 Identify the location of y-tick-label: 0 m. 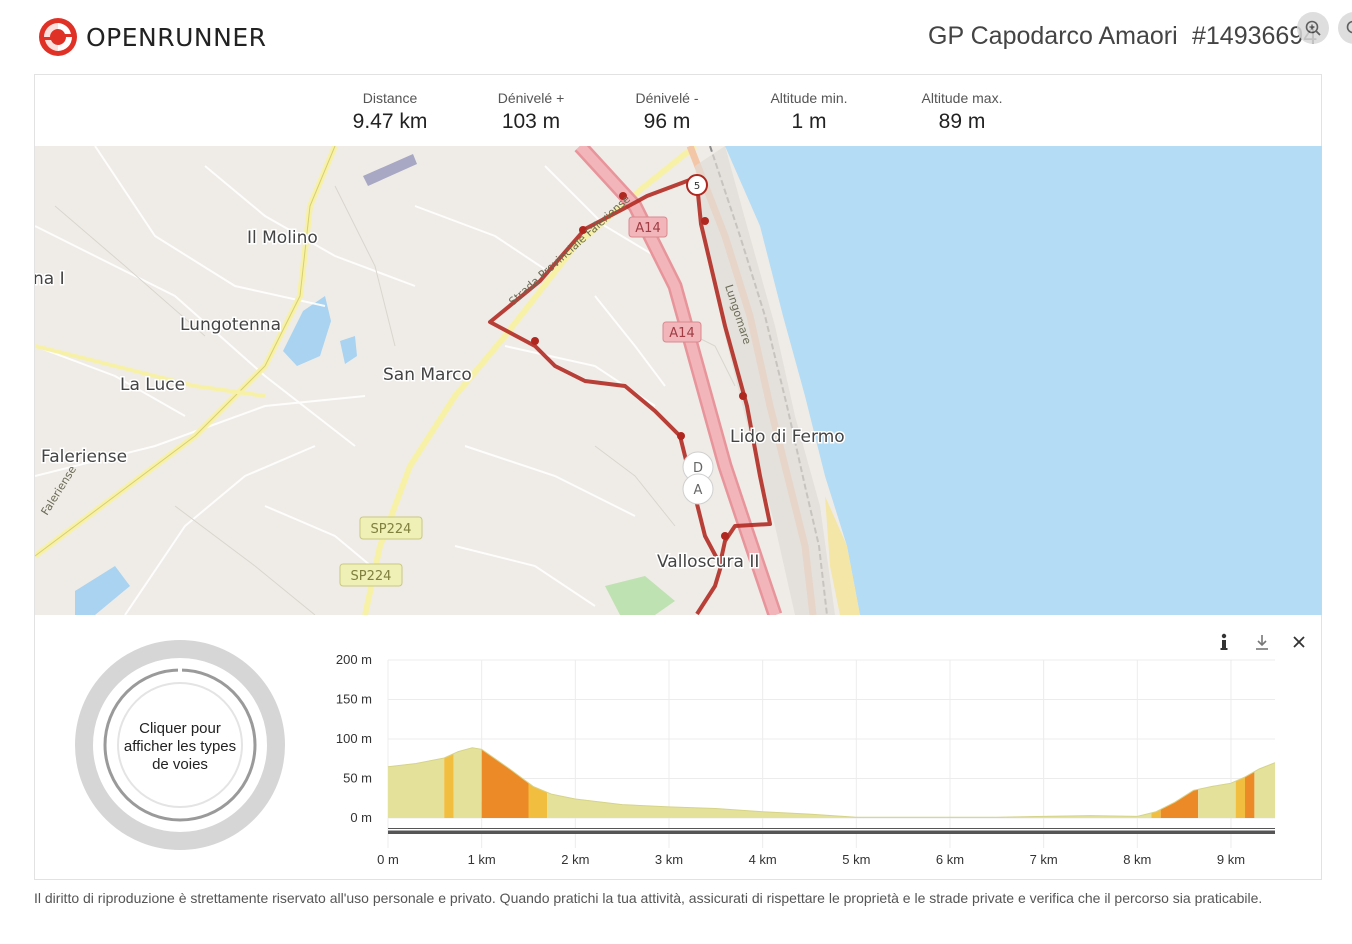
(361, 817).